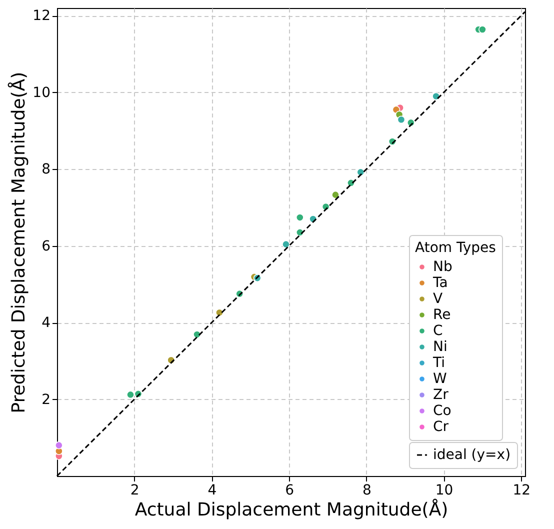 The width and height of the screenshot is (554, 529). I want to click on x-tick-label: 4, so click(212, 490).